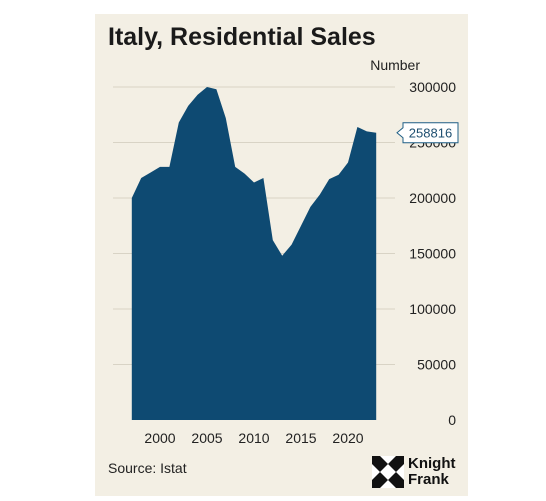  Describe the element at coordinates (432, 463) in the screenshot. I see `logo-word-knight: Knight` at that location.